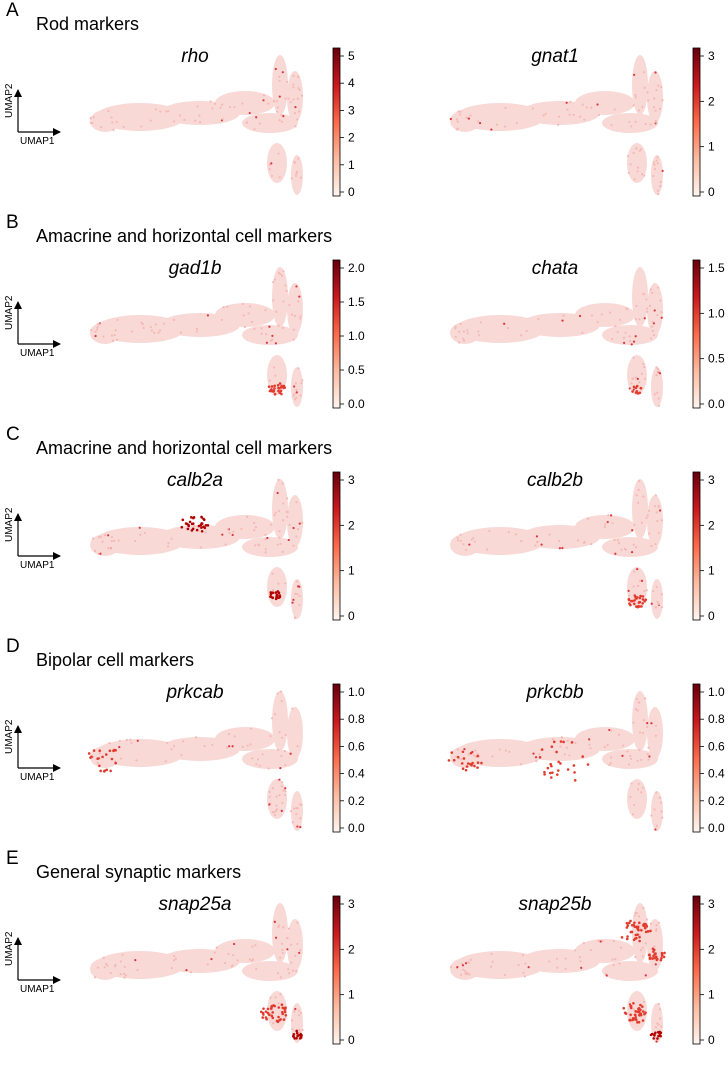 The height and width of the screenshot is (1065, 728). What do you see at coordinates (195, 480) in the screenshot?
I see `gene-title: calb2a` at bounding box center [195, 480].